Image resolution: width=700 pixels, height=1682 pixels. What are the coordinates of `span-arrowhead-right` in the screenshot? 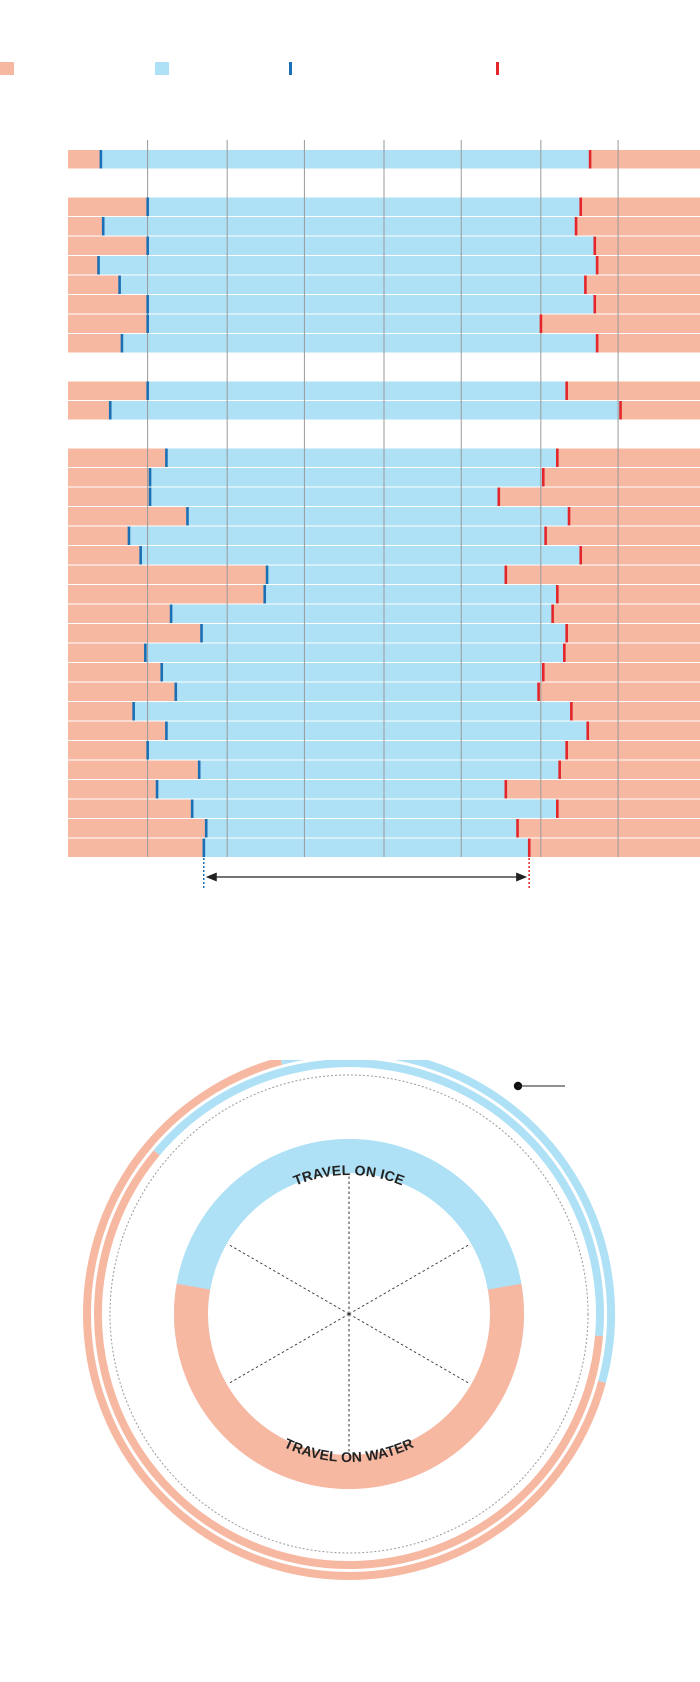 It's located at (522, 877).